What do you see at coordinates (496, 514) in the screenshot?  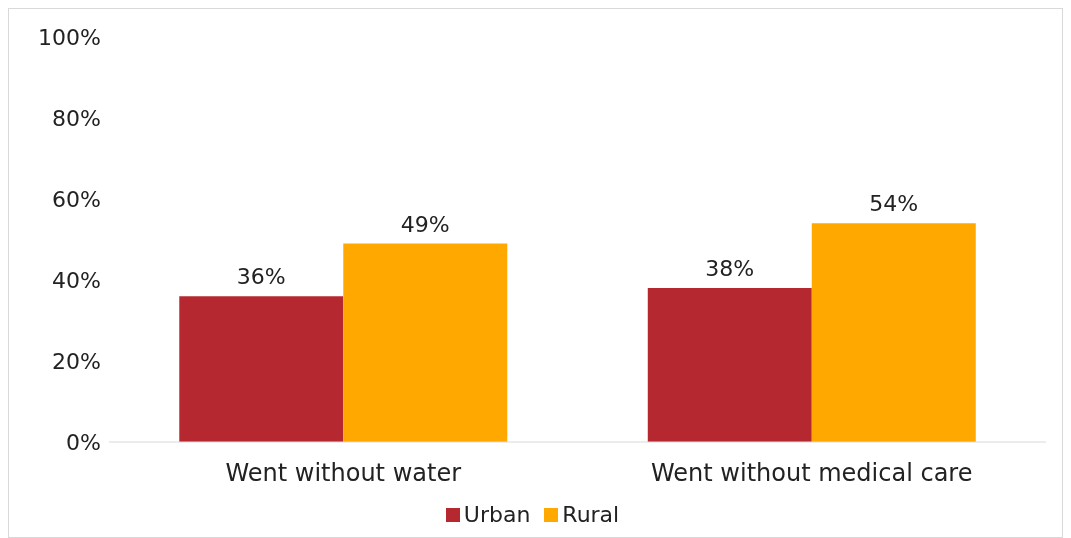 I see `legend-label: Urban` at bounding box center [496, 514].